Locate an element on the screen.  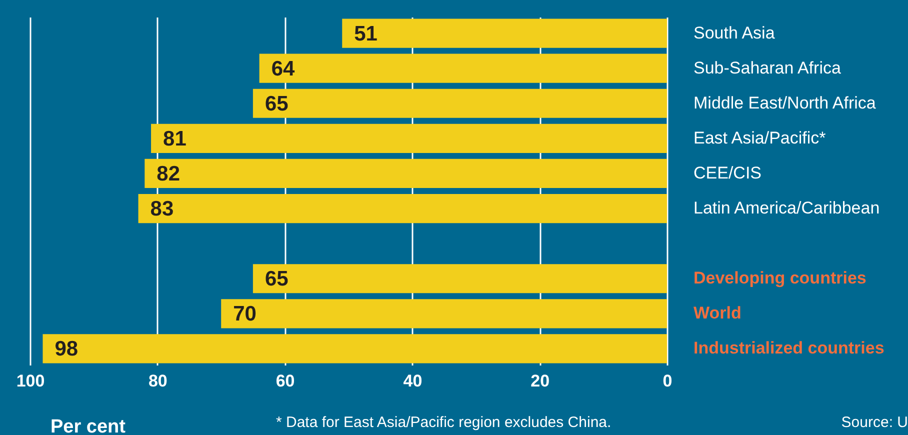
data-label: 81 is located at coordinates (175, 138).